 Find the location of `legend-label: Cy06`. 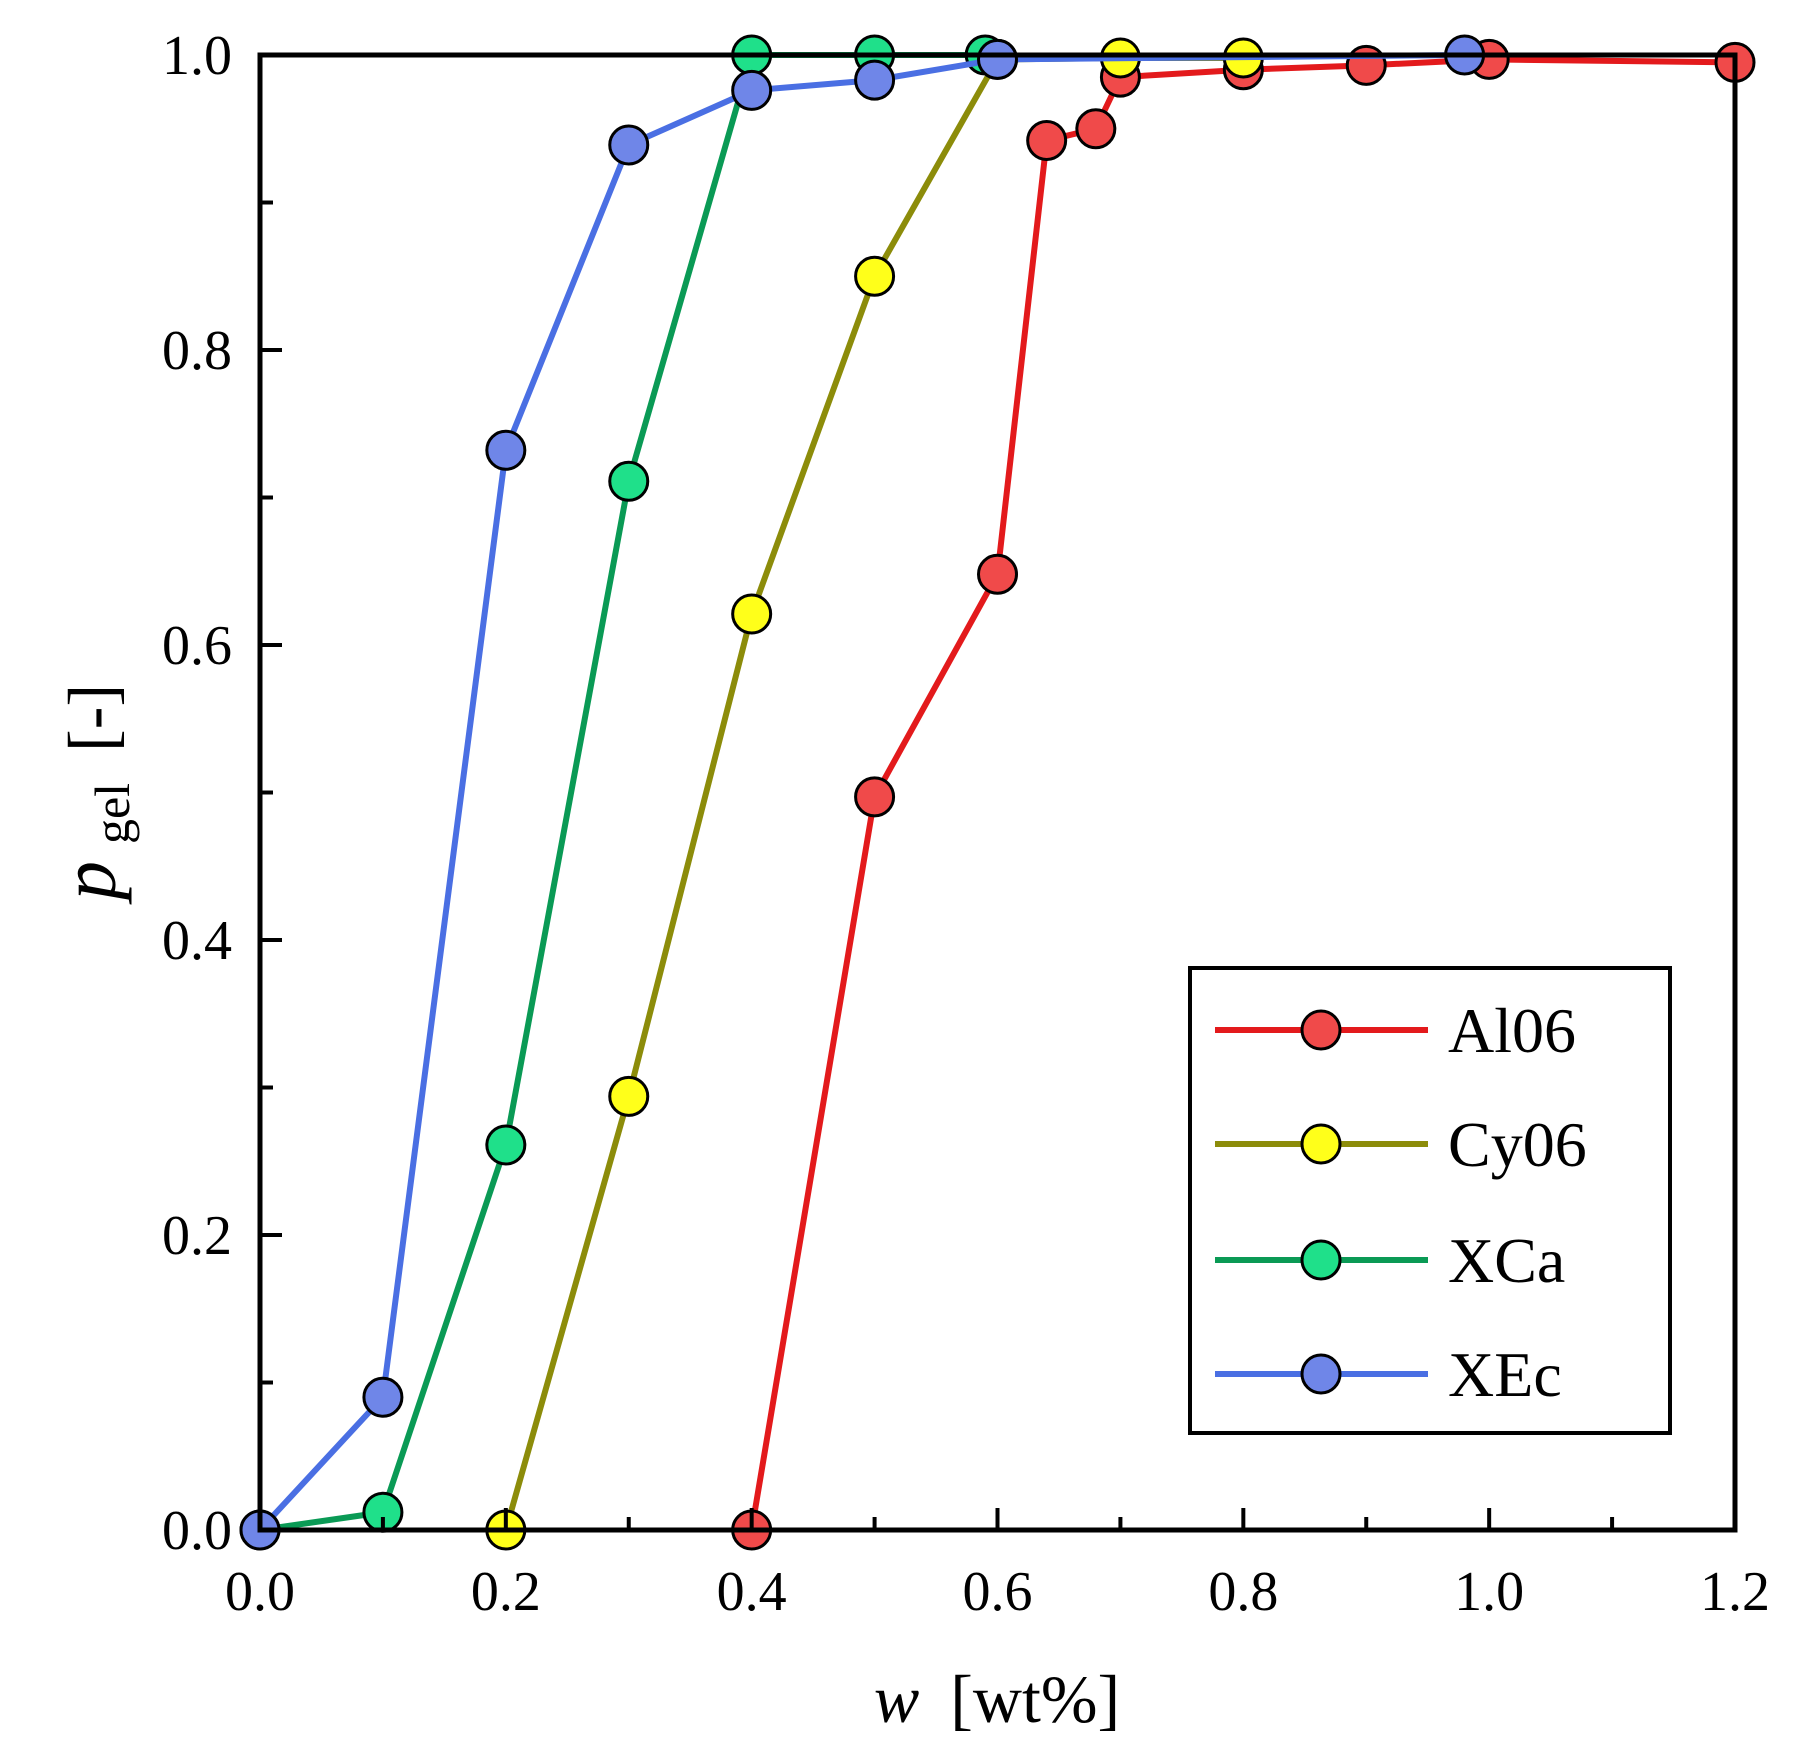

legend-label: Cy06 is located at coordinates (1517, 1144).